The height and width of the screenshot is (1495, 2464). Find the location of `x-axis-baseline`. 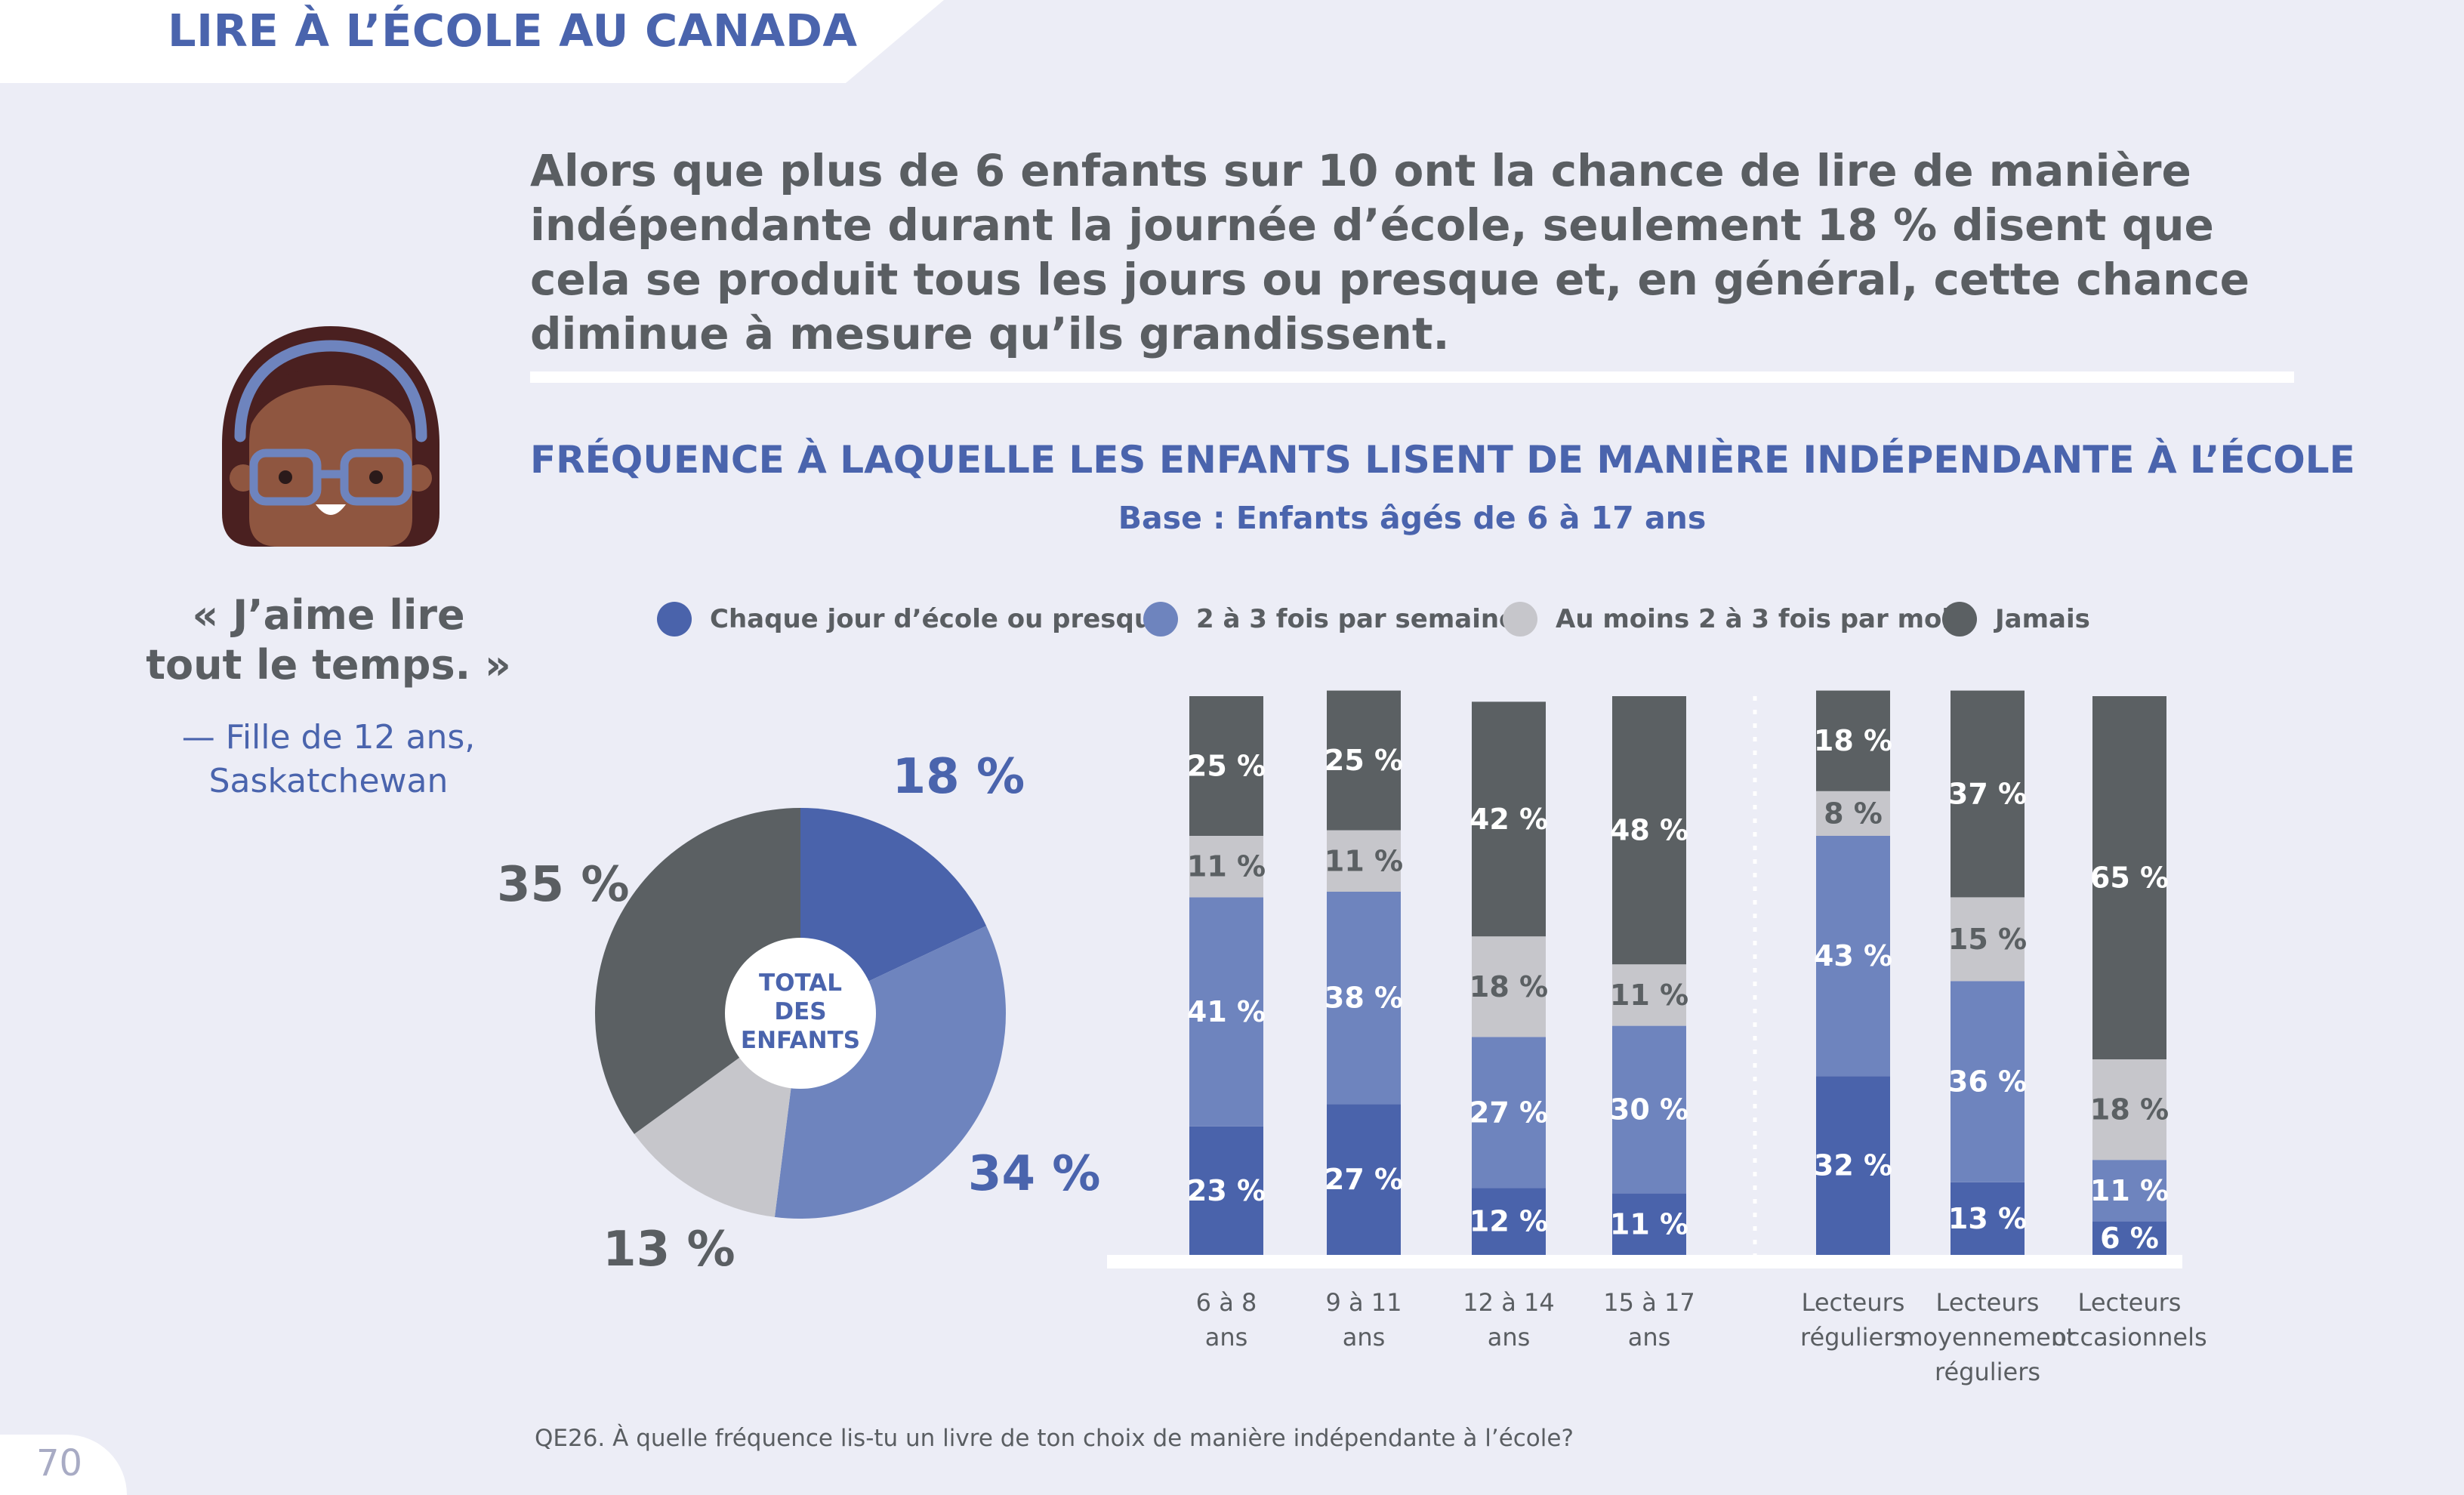

x-axis-baseline is located at coordinates (1644, 1261).